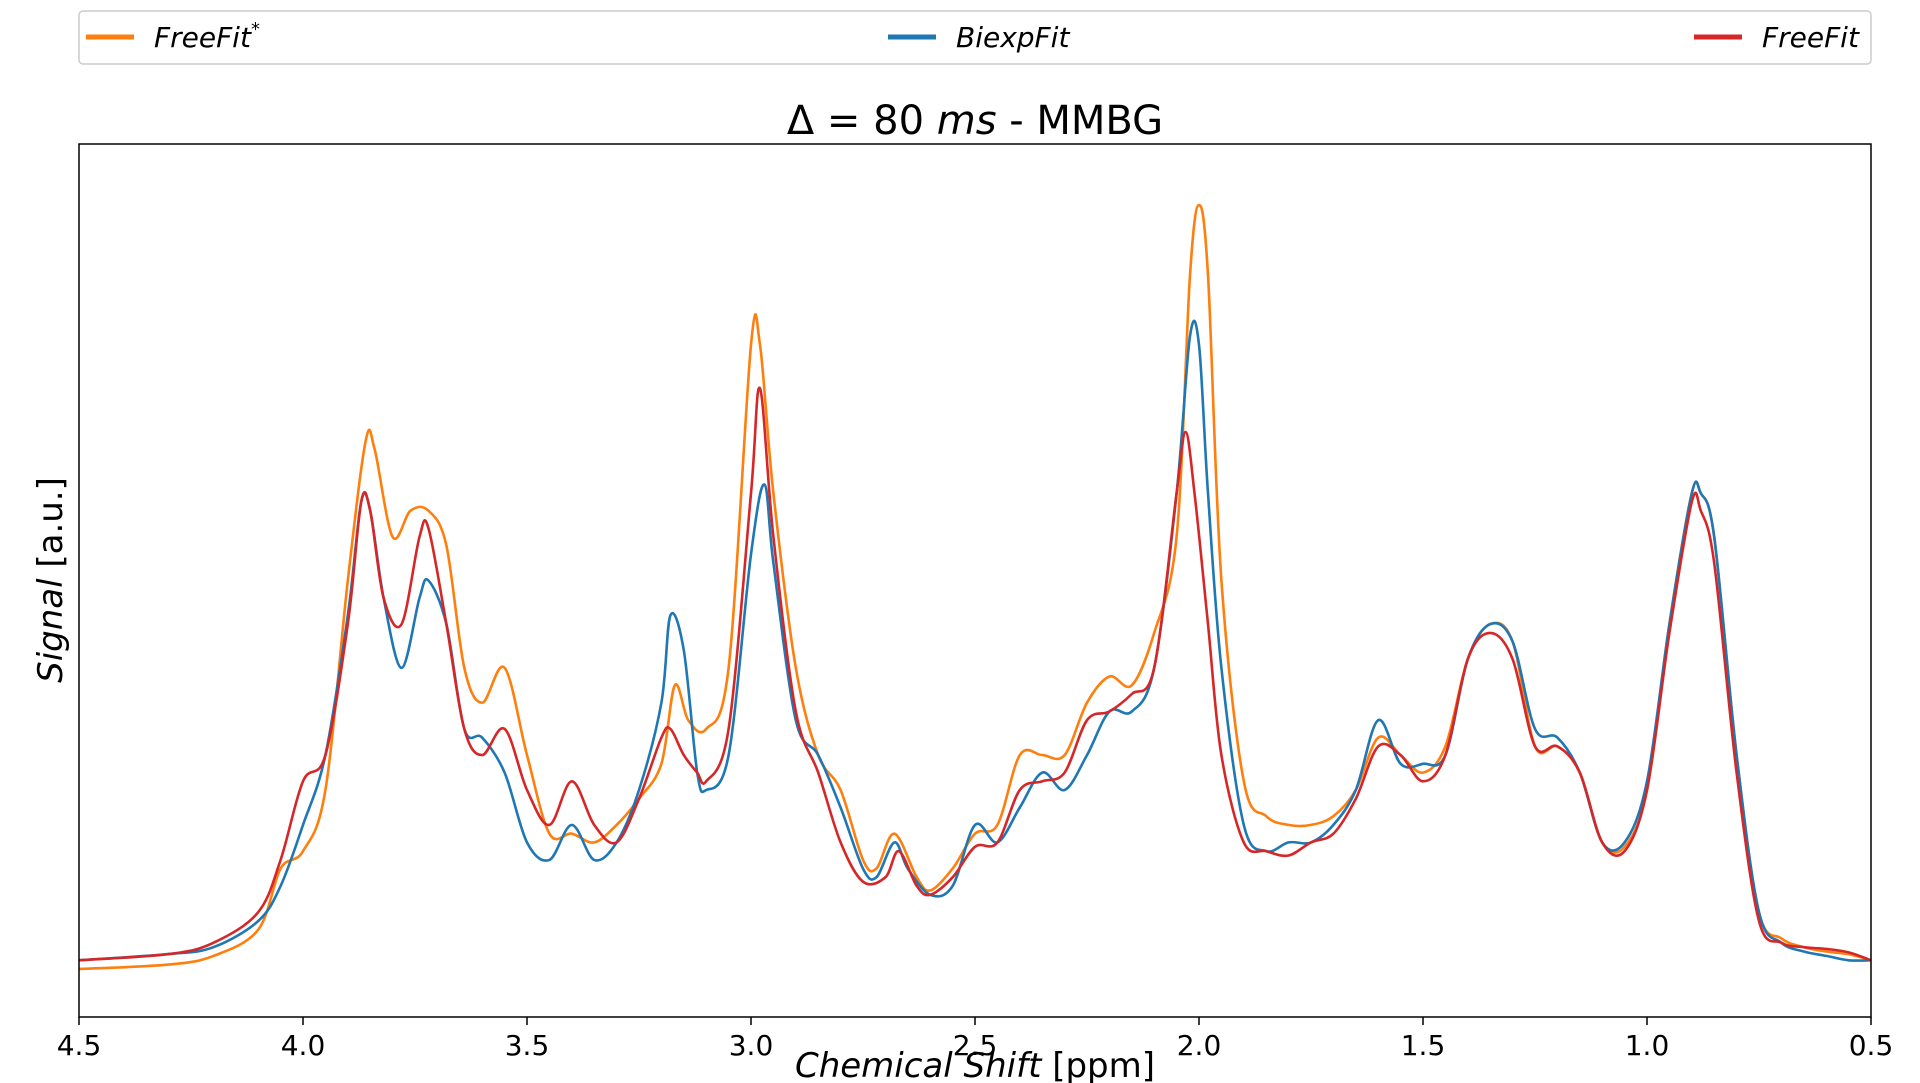 The width and height of the screenshot is (1920, 1083). Describe the element at coordinates (975, 1064) in the screenshot. I see `x-axis-label: Chemical Shift [ppm]` at that location.